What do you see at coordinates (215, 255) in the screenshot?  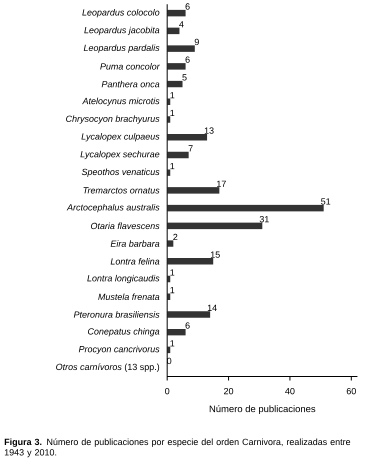 I see `data-label: 15` at bounding box center [215, 255].